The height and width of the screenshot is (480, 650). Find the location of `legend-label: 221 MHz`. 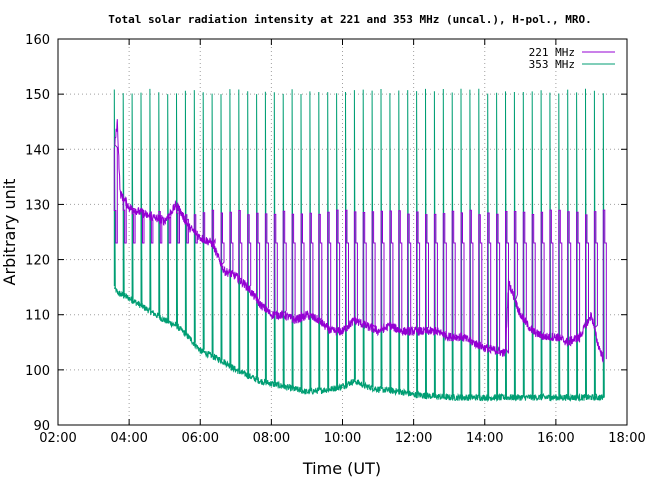

legend-label: 221 MHz is located at coordinates (552, 52).